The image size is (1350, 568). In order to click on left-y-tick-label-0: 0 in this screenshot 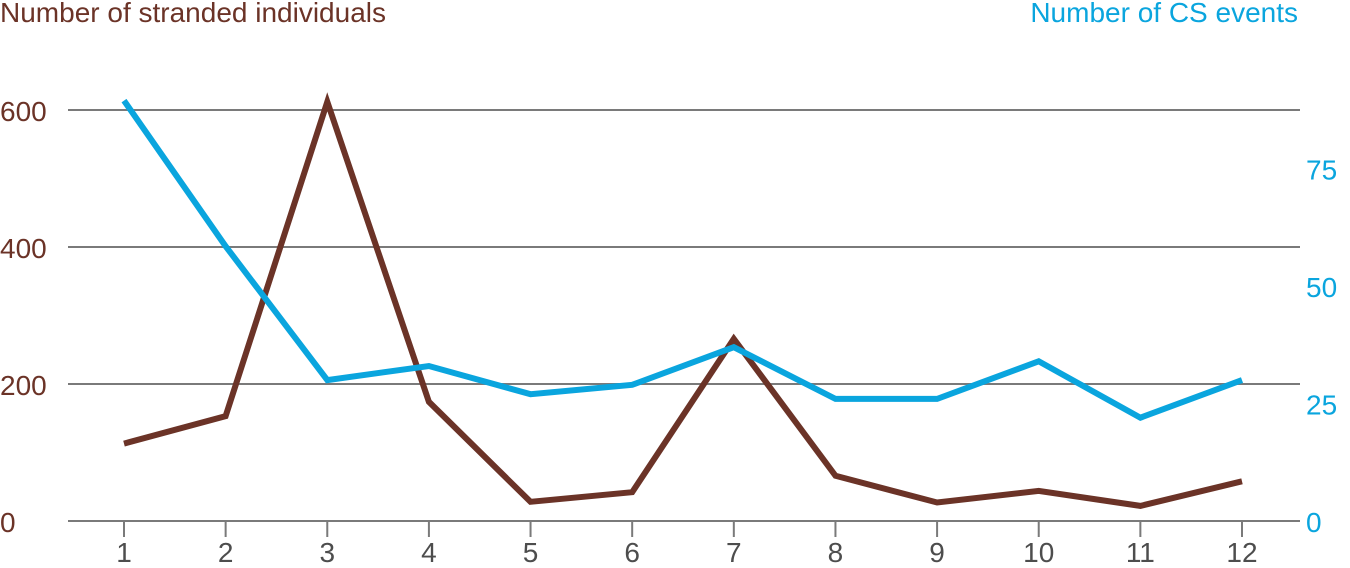, I will do `click(8, 522)`.